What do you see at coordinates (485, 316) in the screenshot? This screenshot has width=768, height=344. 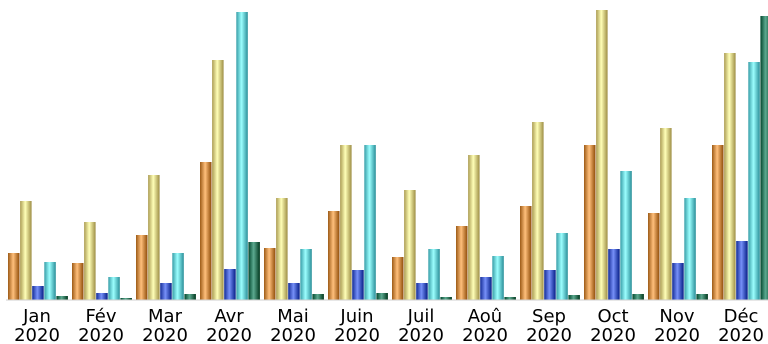 I see `x-tick-label-month: Aoû` at bounding box center [485, 316].